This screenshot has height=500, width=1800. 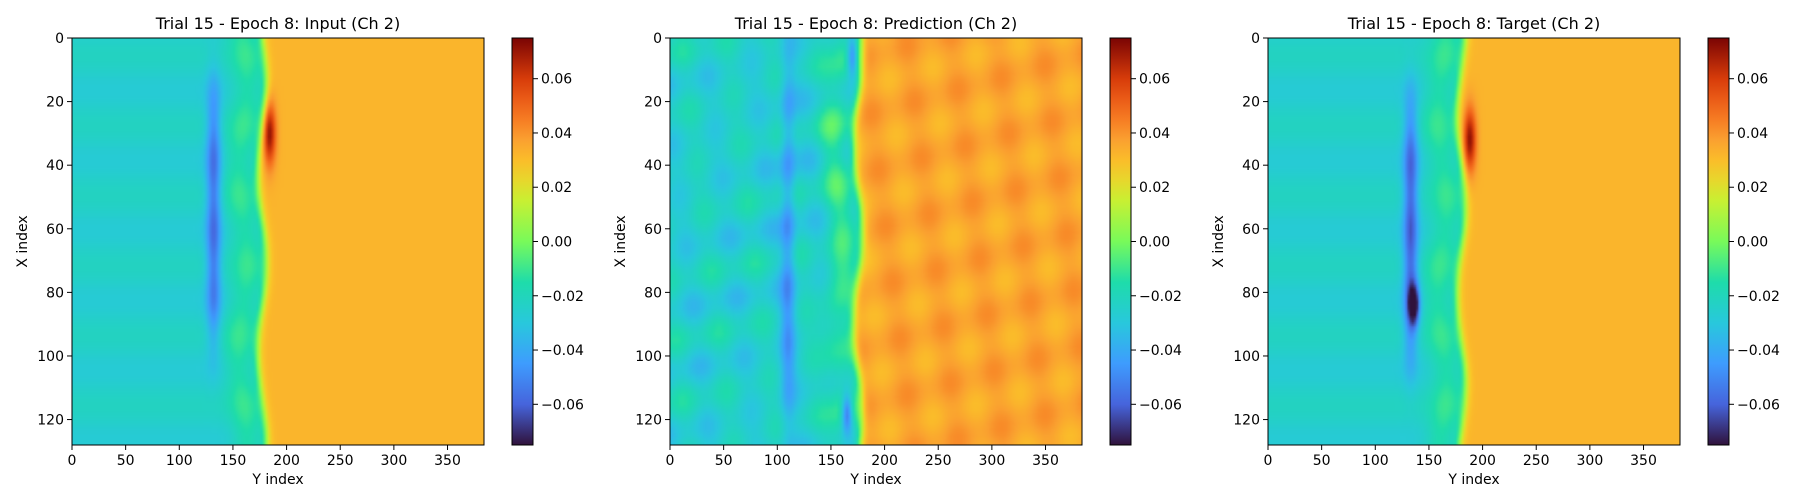 I want to click on chart-title: Trial 15 - Epoch 8: Input (Ch 2), so click(x=277, y=23).